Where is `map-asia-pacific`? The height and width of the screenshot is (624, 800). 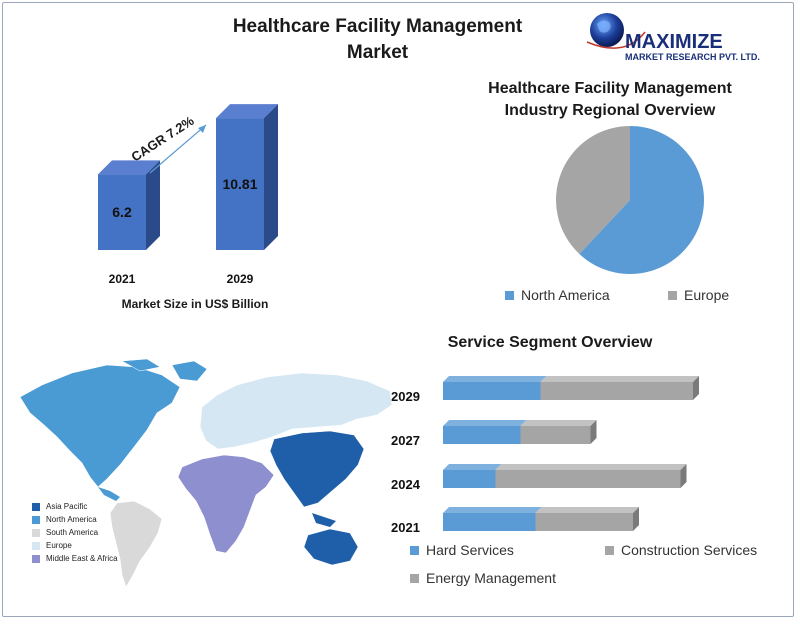
map-asia-pacific is located at coordinates (317, 469).